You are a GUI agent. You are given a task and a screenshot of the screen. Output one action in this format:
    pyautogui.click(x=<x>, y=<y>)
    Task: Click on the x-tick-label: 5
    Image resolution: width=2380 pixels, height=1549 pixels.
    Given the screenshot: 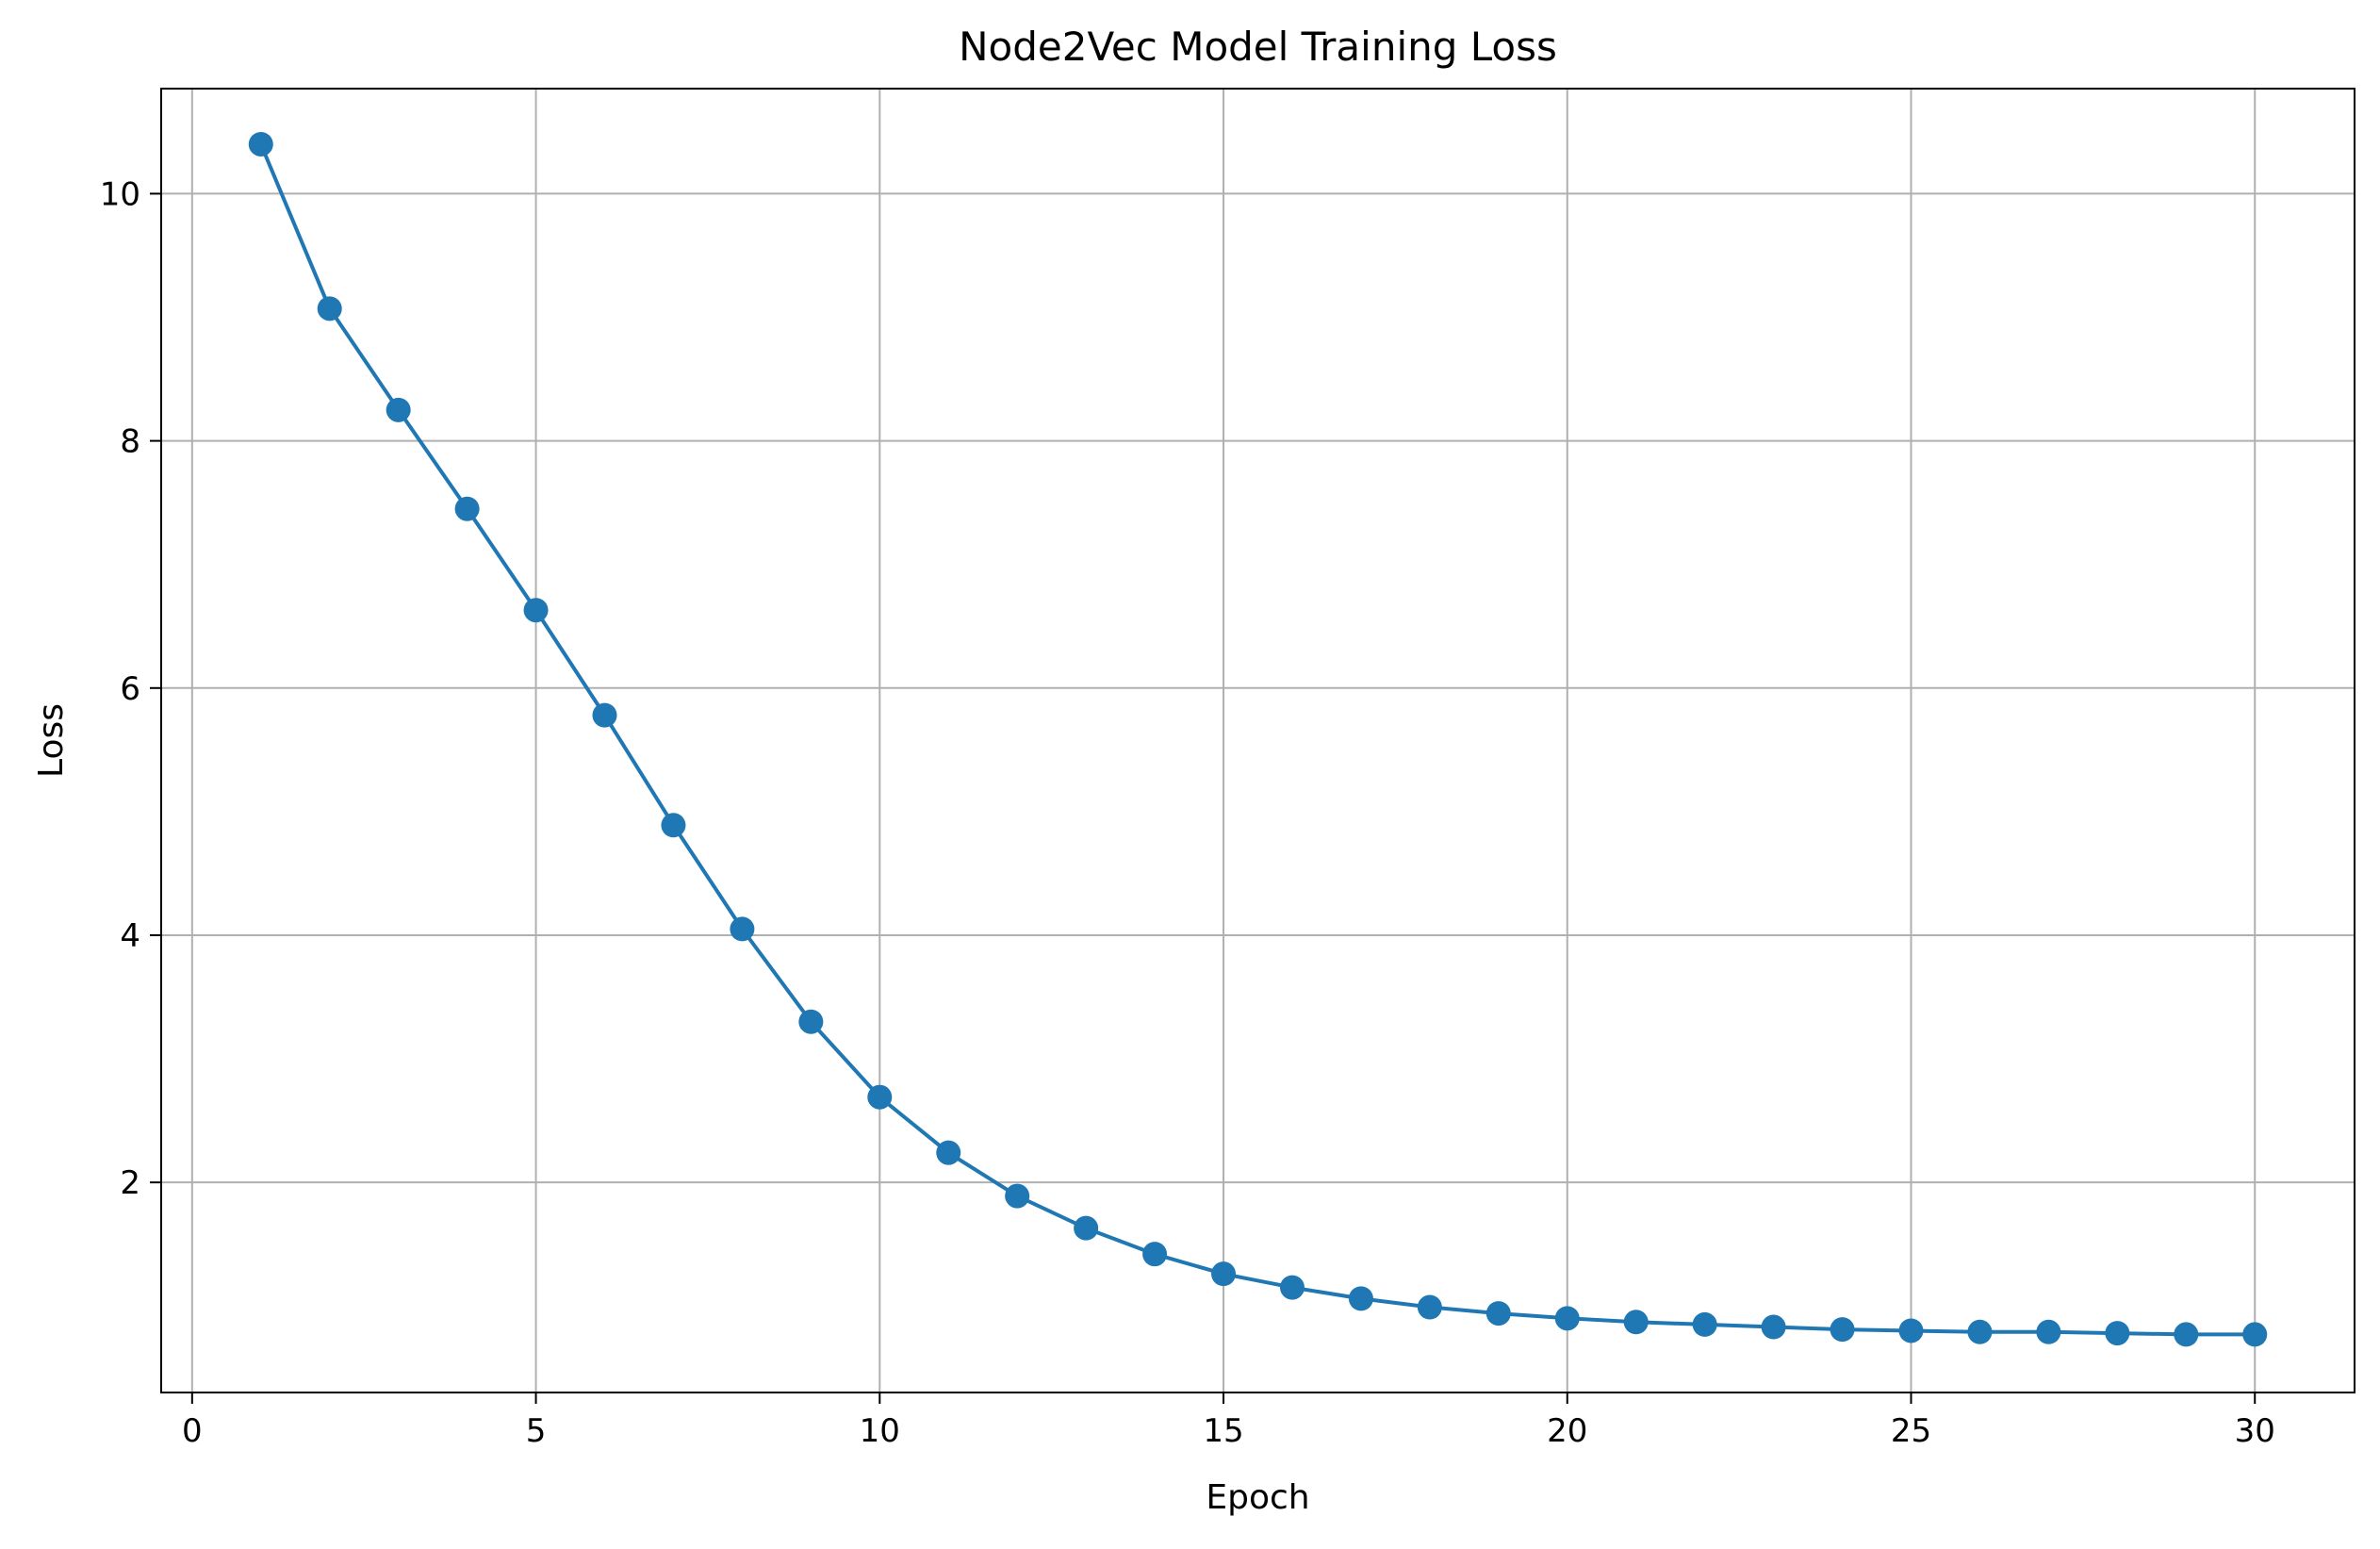 What is the action you would take?
    pyautogui.click(x=536, y=1431)
    